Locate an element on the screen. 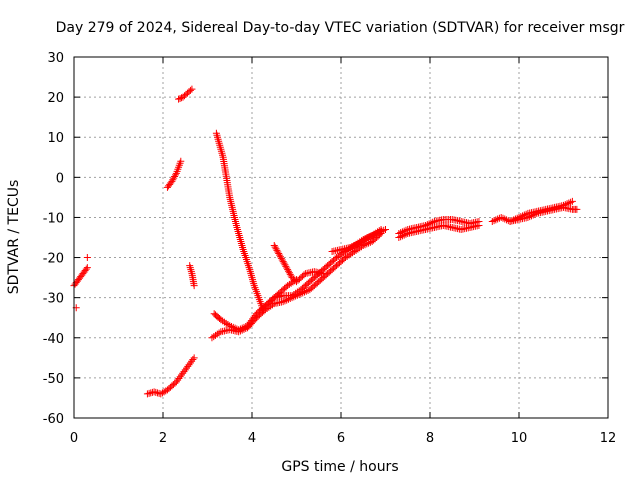 The height and width of the screenshot is (480, 640). x-tick-label: 12 is located at coordinates (608, 438).